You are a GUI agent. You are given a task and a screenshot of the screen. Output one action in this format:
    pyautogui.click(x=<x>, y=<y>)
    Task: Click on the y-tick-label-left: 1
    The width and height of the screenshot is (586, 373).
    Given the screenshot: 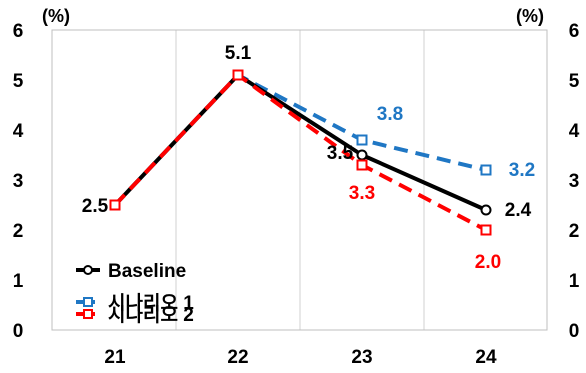 What is the action you would take?
    pyautogui.click(x=18, y=281)
    